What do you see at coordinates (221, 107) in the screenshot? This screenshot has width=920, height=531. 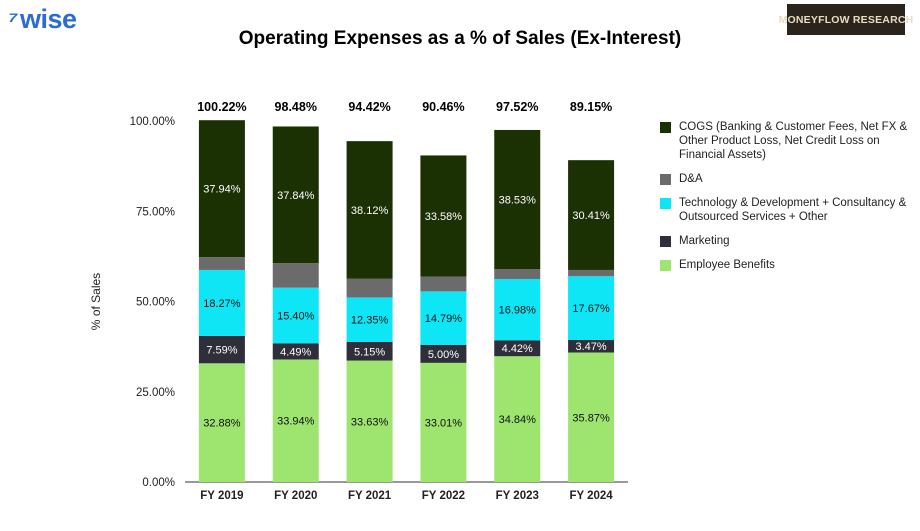 I see `total-label: 100.22%` at bounding box center [221, 107].